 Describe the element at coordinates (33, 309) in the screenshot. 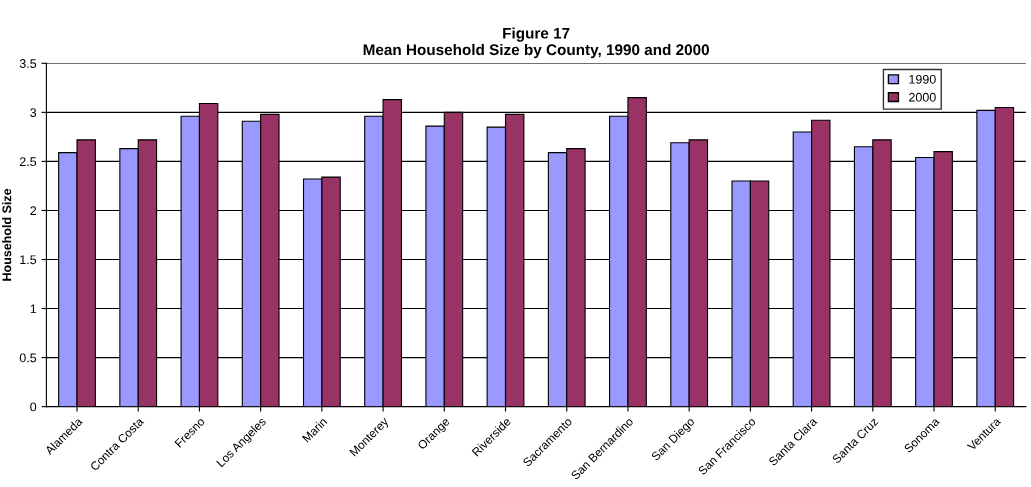

I see `y-tick-label: 1` at that location.